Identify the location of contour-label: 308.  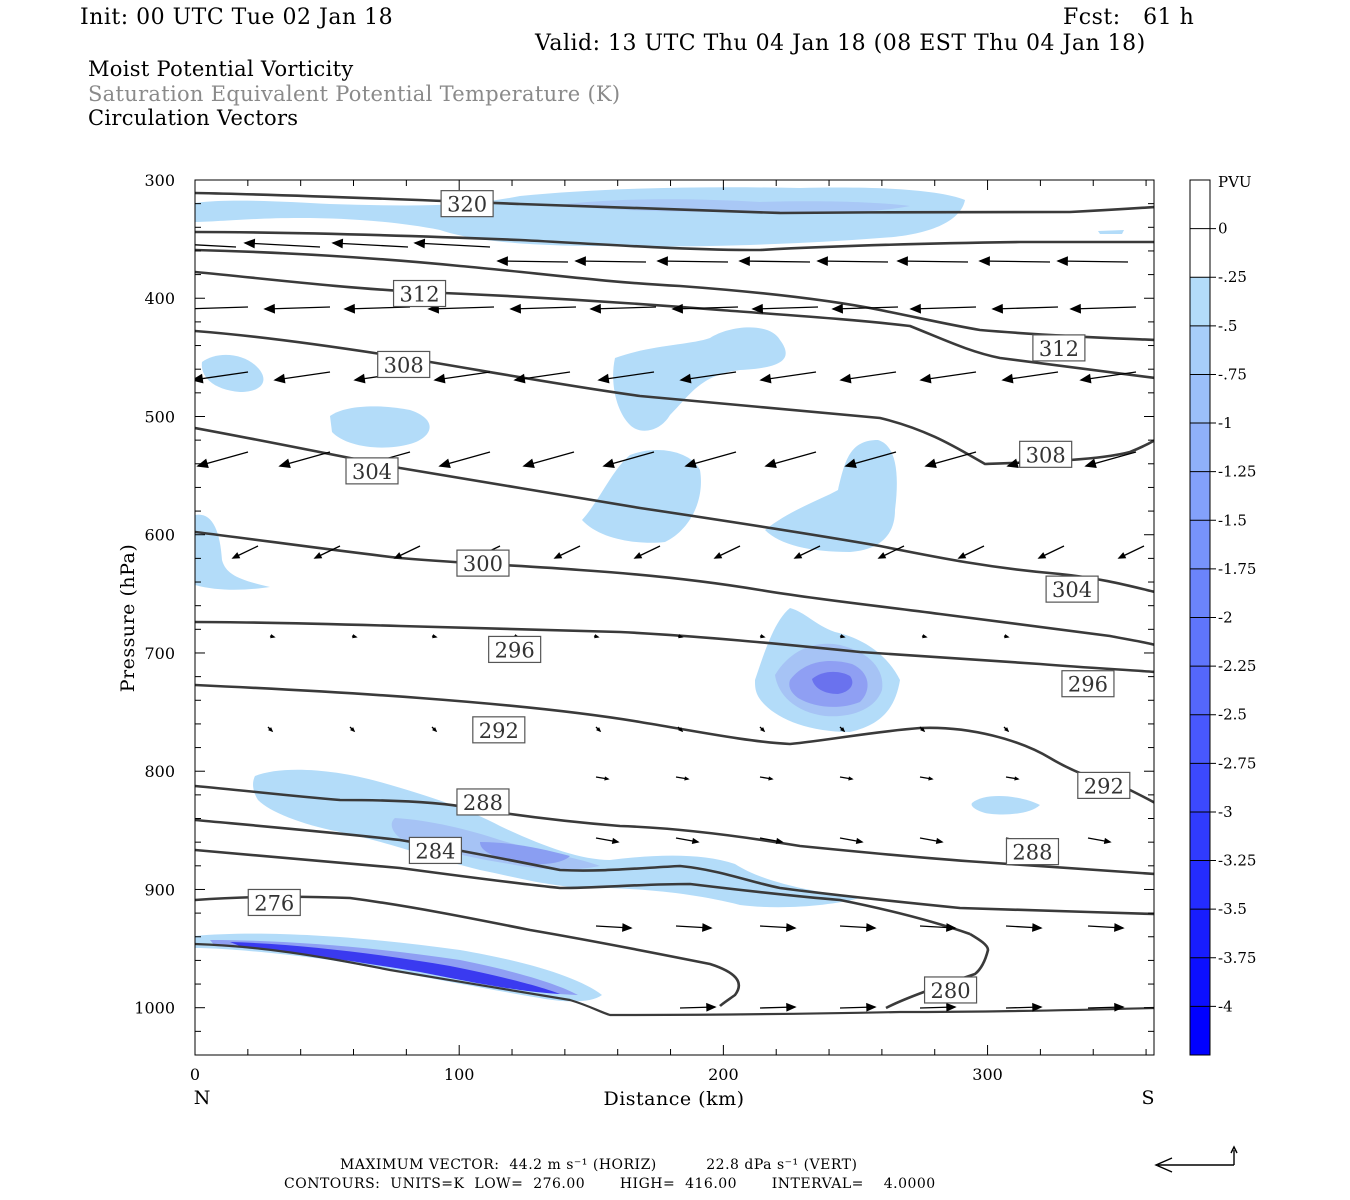
(1046, 454).